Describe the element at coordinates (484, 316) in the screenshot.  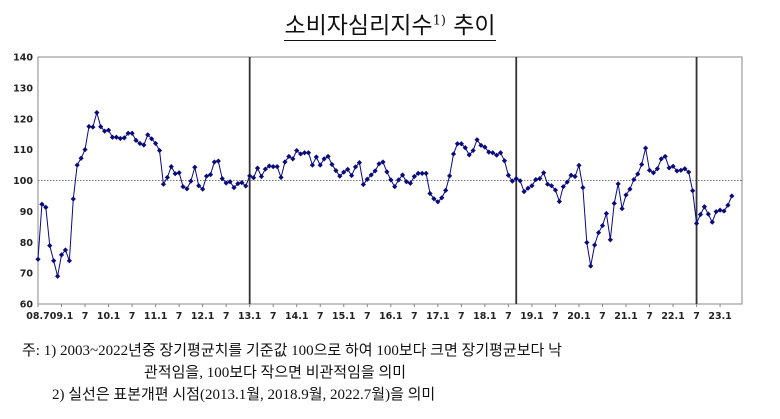
I see `x-tick-label: 18.1` at that location.